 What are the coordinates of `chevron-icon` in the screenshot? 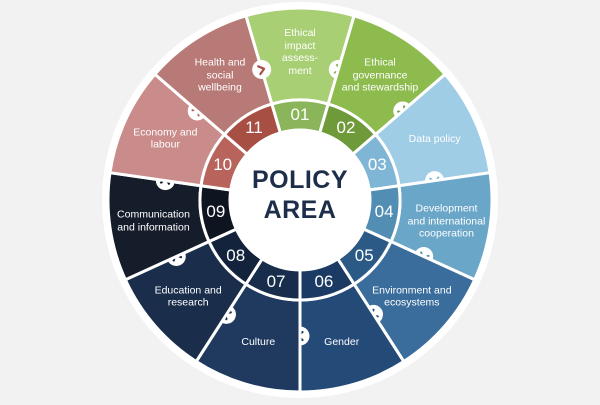 It's located at (261, 70).